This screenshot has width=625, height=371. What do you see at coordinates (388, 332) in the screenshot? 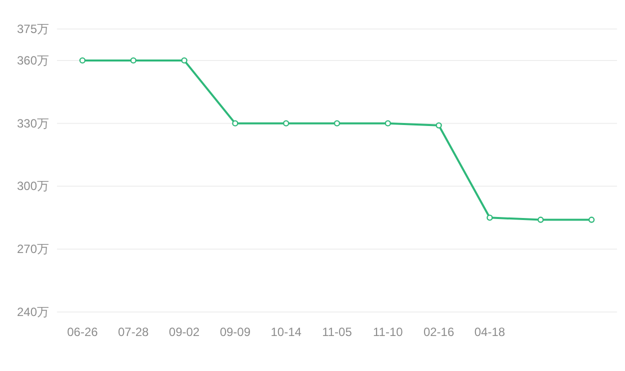
I see `x-tick-label: 11-10` at bounding box center [388, 332].